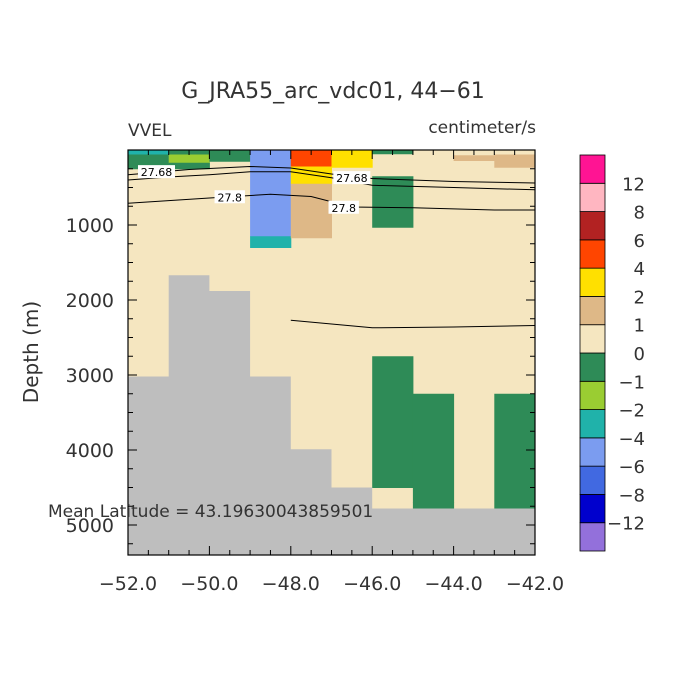 The height and width of the screenshot is (679, 675). What do you see at coordinates (626, 524) in the screenshot?
I see `colorbar-label: −12` at bounding box center [626, 524].